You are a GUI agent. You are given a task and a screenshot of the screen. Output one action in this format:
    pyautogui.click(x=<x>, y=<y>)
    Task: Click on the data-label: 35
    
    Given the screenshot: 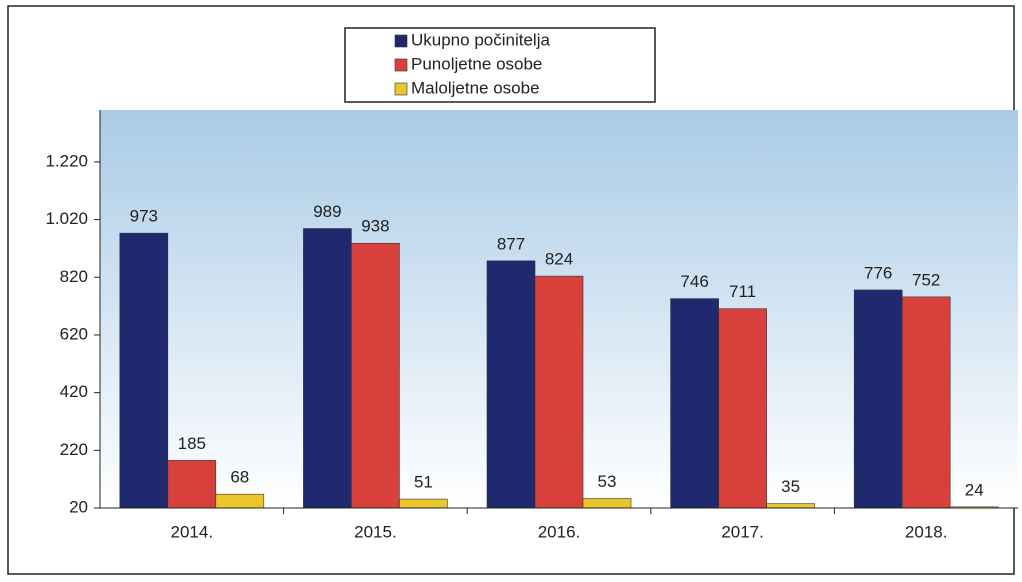 What is the action you would take?
    pyautogui.click(x=790, y=486)
    